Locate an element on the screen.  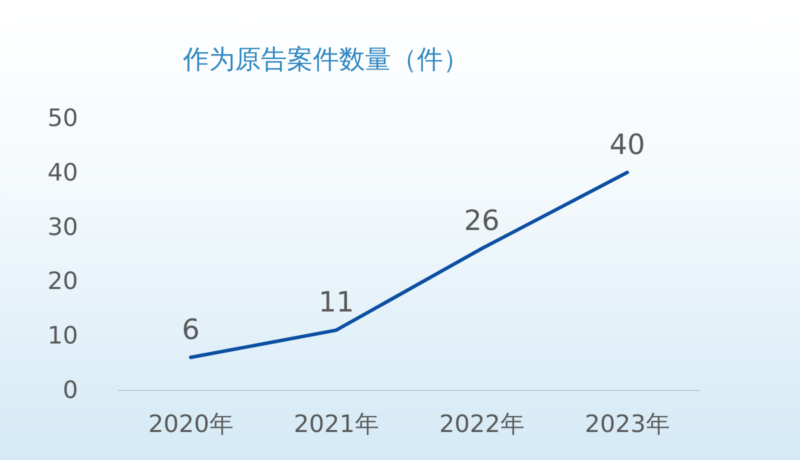
x-tick-label: 2020年 is located at coordinates (191, 424).